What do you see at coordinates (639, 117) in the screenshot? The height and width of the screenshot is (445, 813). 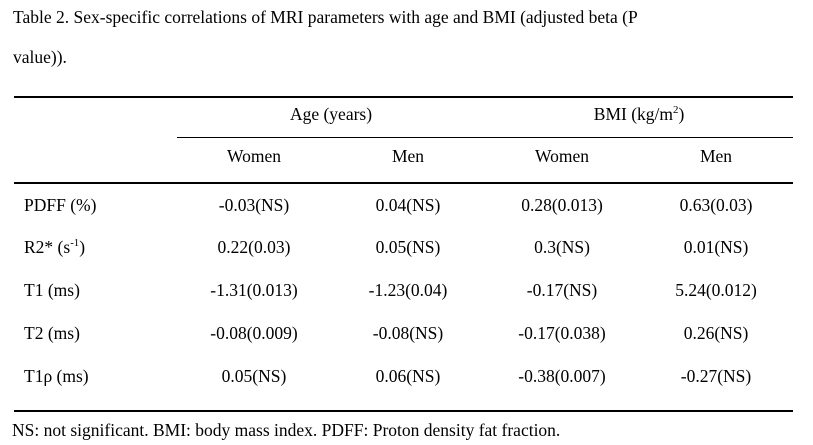 I see `group-header-bmi: BMI (kg/m2)` at bounding box center [639, 117].